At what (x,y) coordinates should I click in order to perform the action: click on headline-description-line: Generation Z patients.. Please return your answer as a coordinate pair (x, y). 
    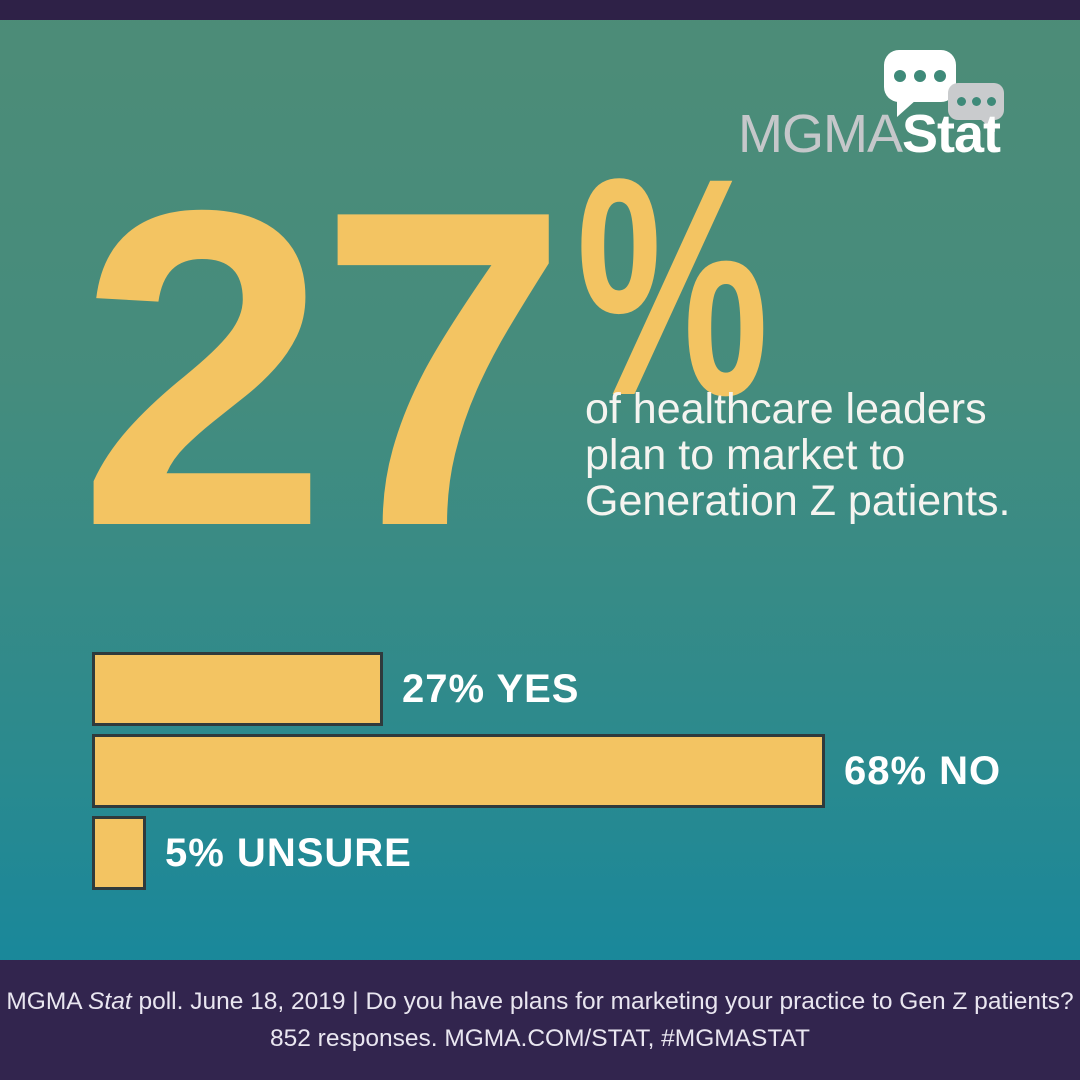
    Looking at the image, I should click on (798, 501).